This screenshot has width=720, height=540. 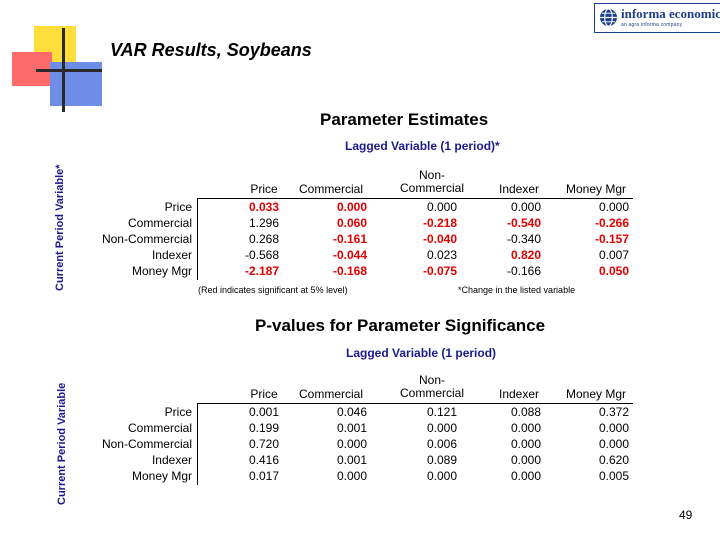 I want to click on pvalues-row-label: Money Mgr, so click(x=161, y=476).